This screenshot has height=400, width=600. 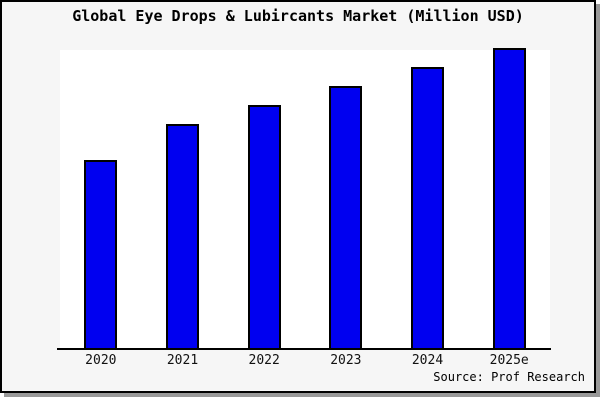 What do you see at coordinates (182, 236) in the screenshot?
I see `bar-2021` at bounding box center [182, 236].